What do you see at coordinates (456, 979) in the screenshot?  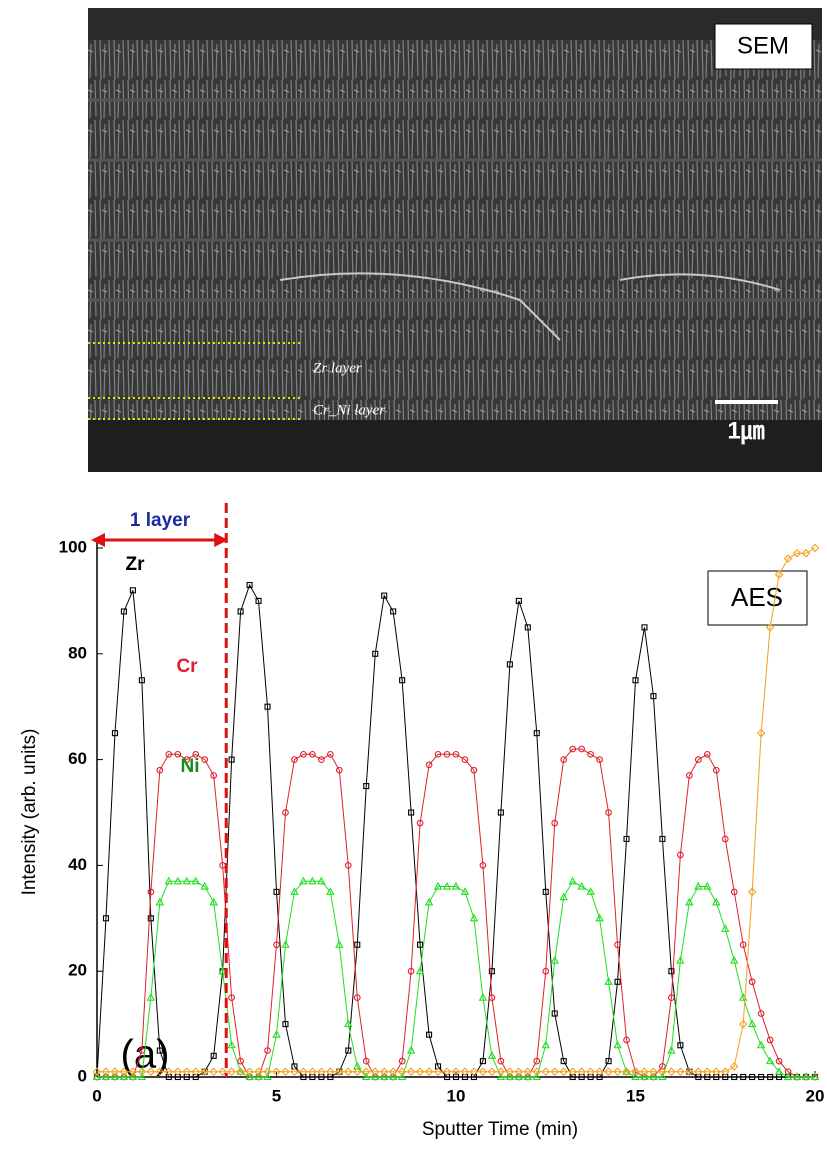 I see `series-line` at bounding box center [456, 979].